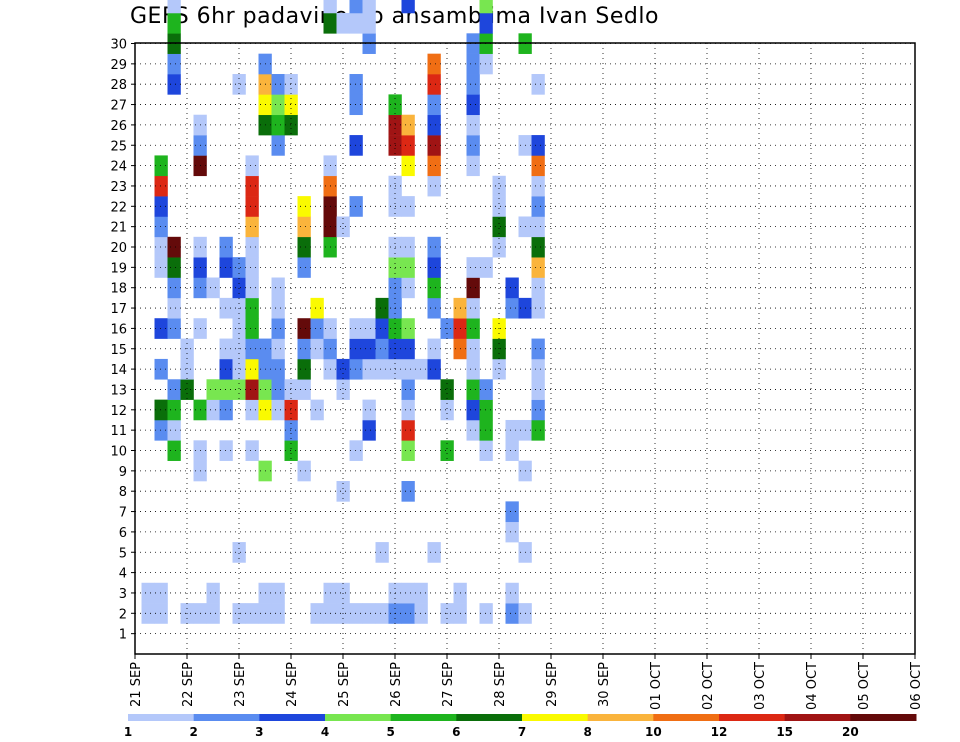 The height and width of the screenshot is (742, 960). What do you see at coordinates (123, 553) in the screenshot?
I see `y-tick-label: 5` at bounding box center [123, 553].